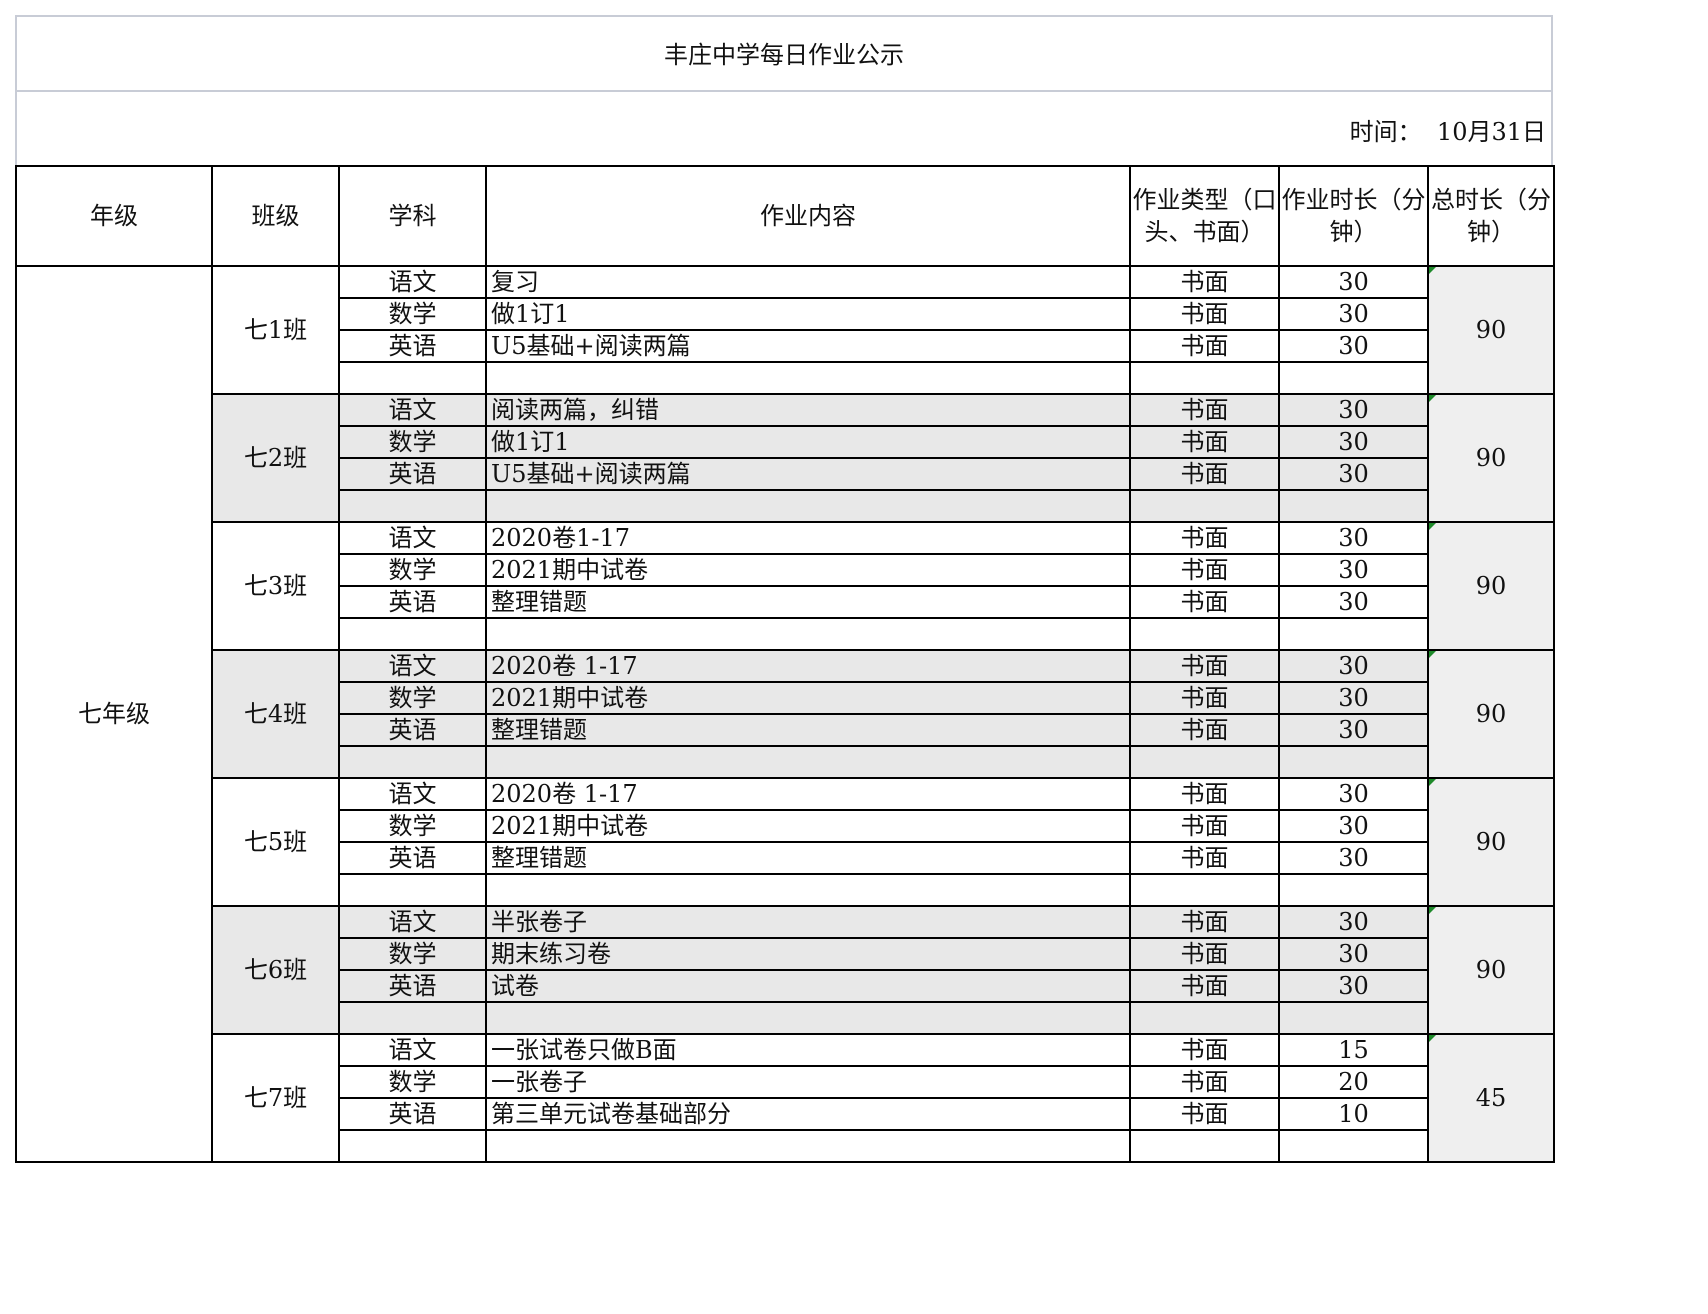 The height and width of the screenshot is (1314, 1708). What do you see at coordinates (808, 954) in the screenshot?
I see `content-cell: 期末练习卷` at bounding box center [808, 954].